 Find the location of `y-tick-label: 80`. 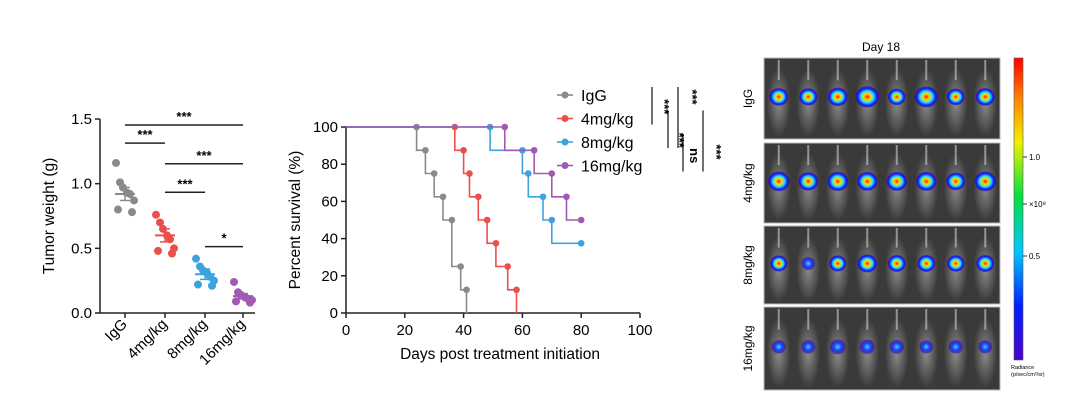

y-tick-label: 80 is located at coordinates (329, 164).